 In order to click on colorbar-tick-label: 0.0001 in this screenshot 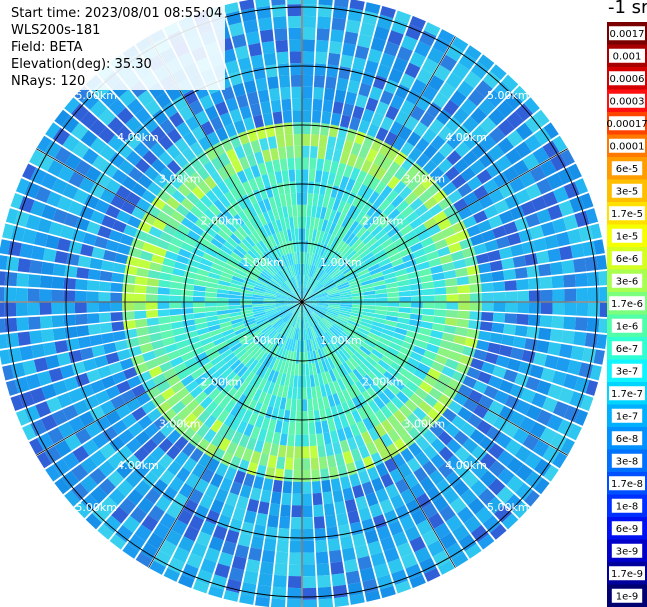, I will do `click(627, 146)`.